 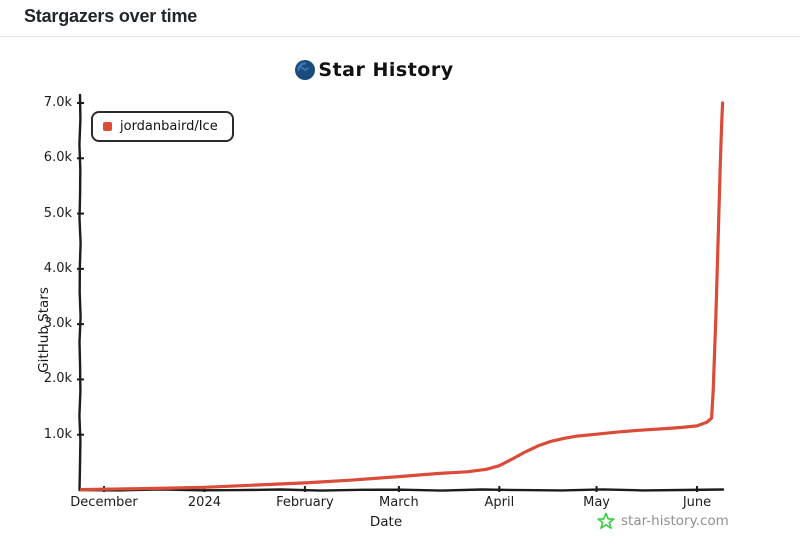 What do you see at coordinates (596, 502) in the screenshot?
I see `x-axis-tick-label: May` at bounding box center [596, 502].